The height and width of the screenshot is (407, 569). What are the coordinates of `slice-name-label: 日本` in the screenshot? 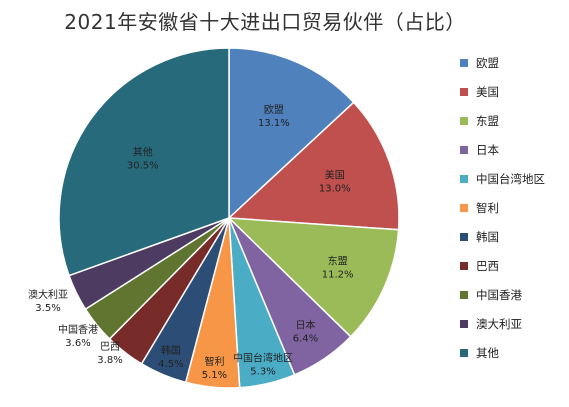 It's located at (305, 324).